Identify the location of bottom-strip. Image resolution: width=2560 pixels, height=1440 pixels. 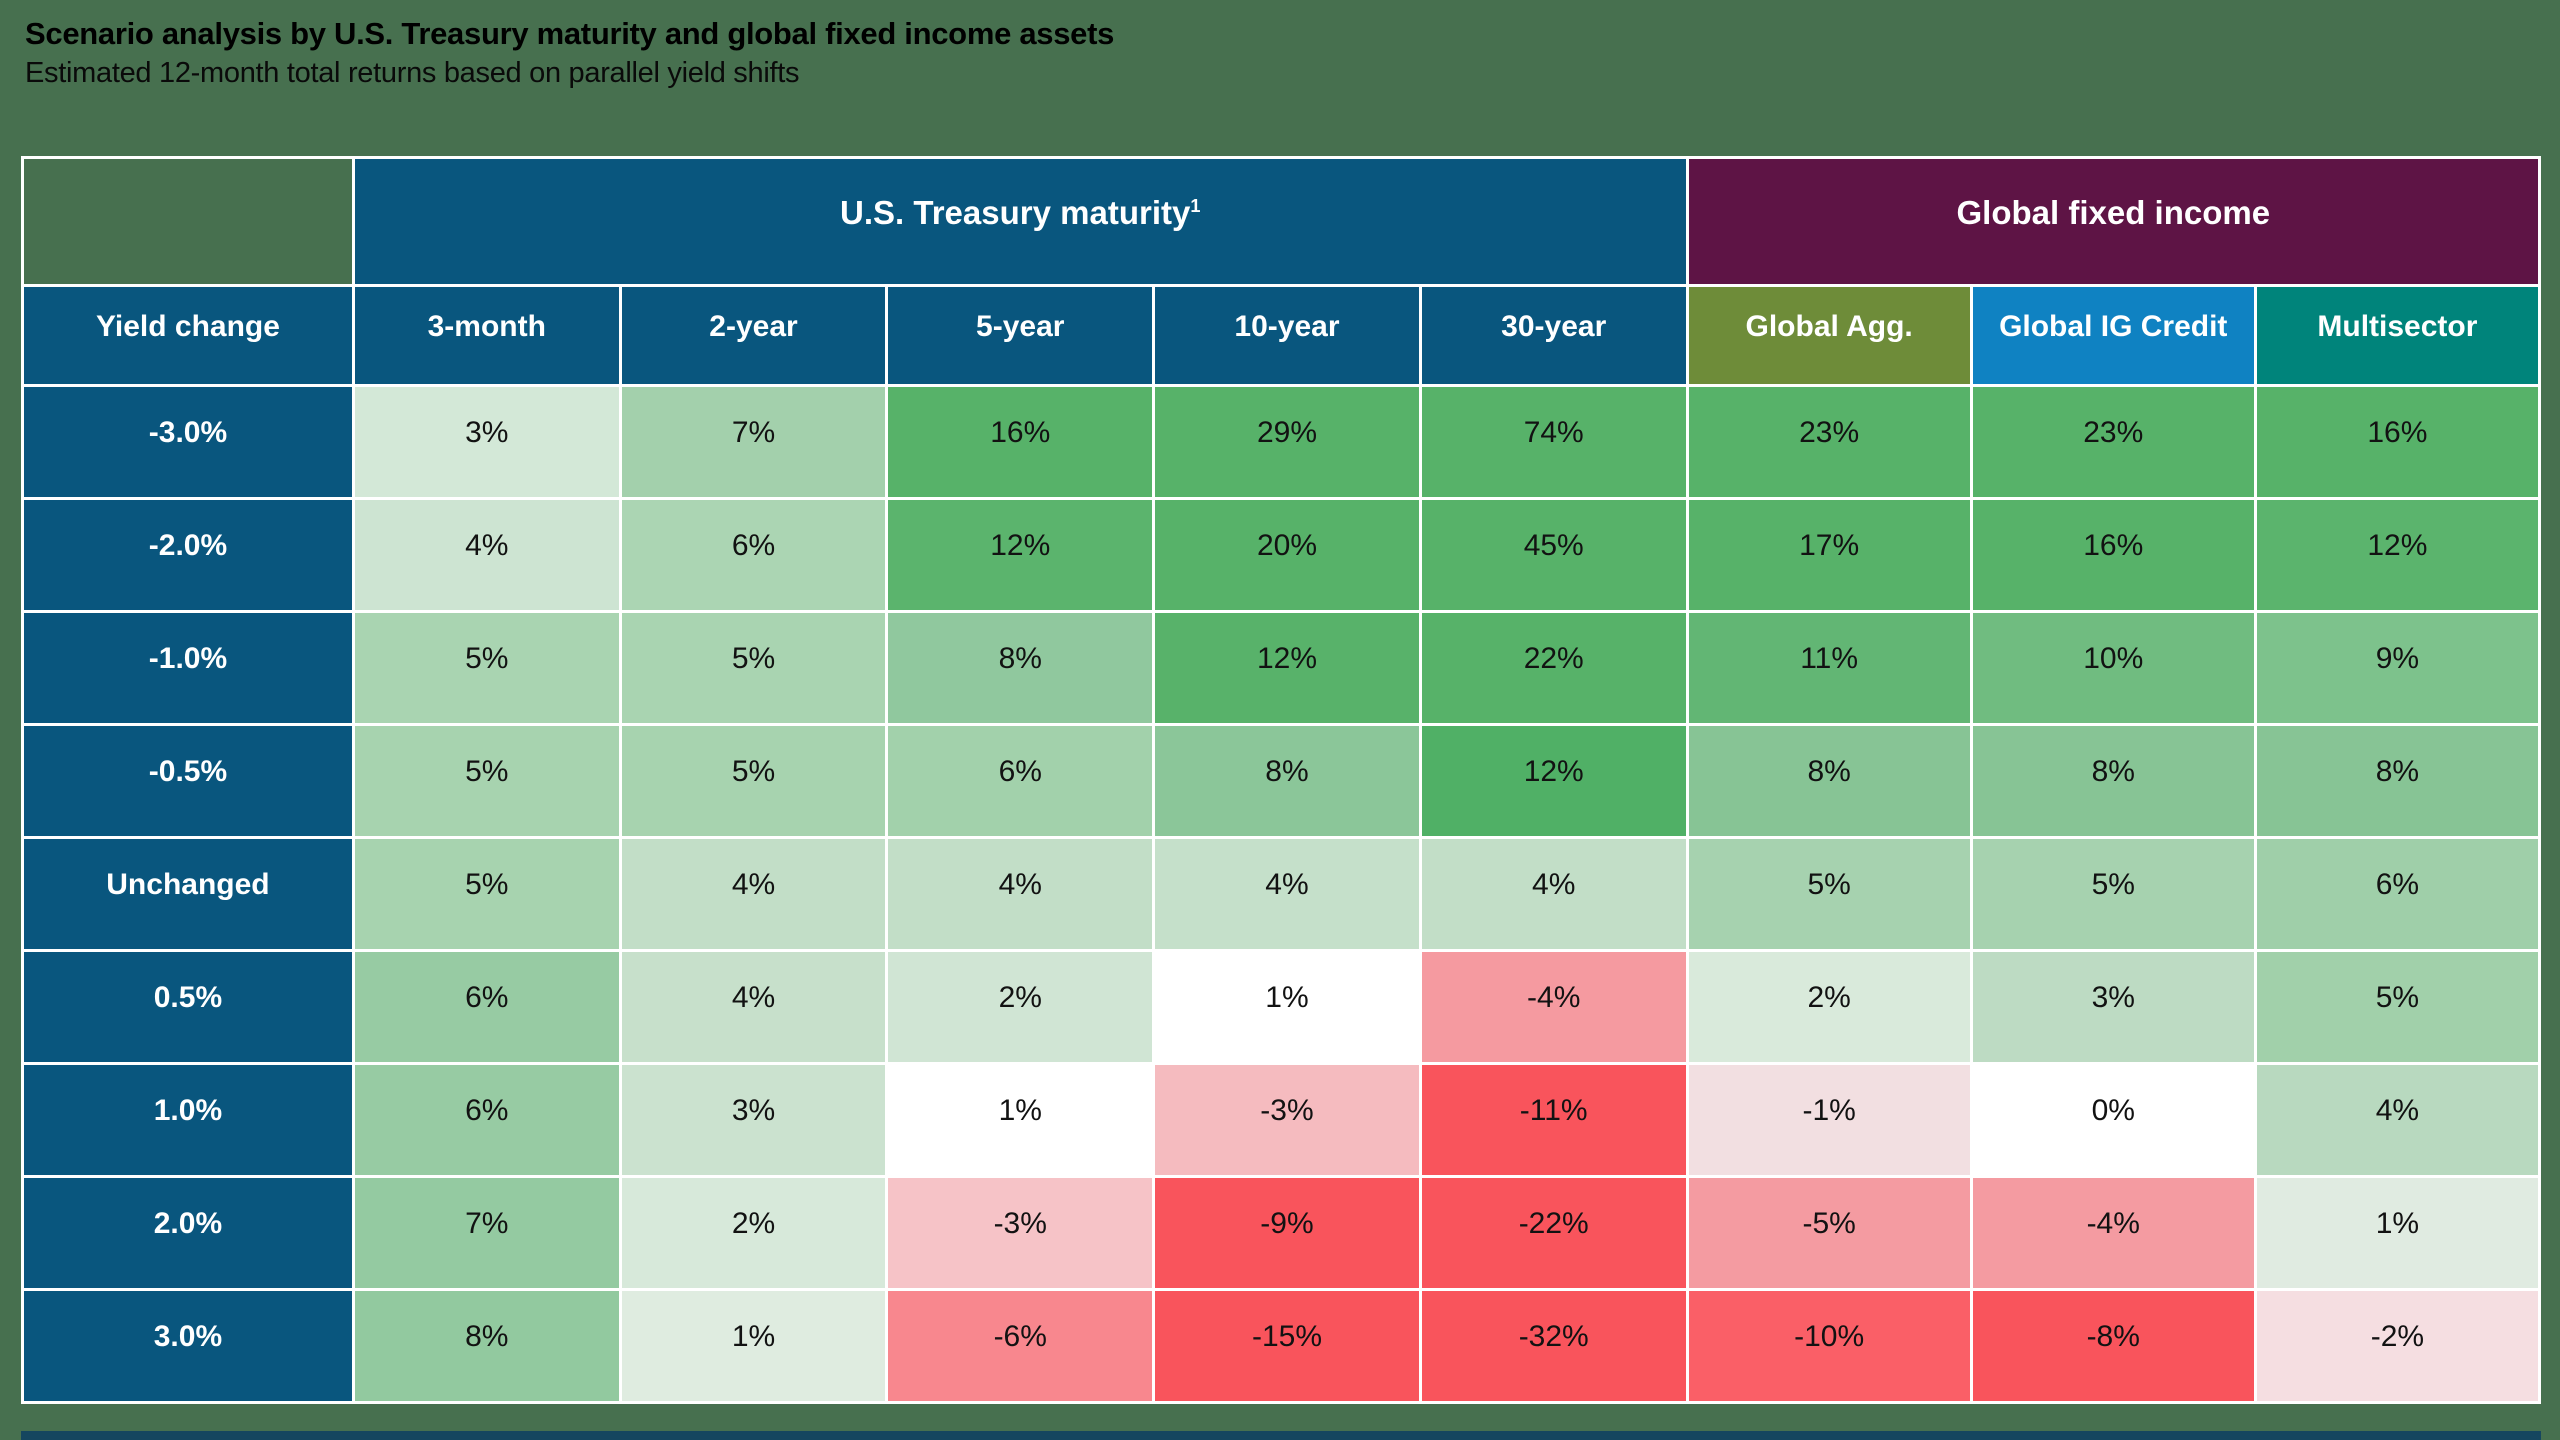
(1281, 1435).